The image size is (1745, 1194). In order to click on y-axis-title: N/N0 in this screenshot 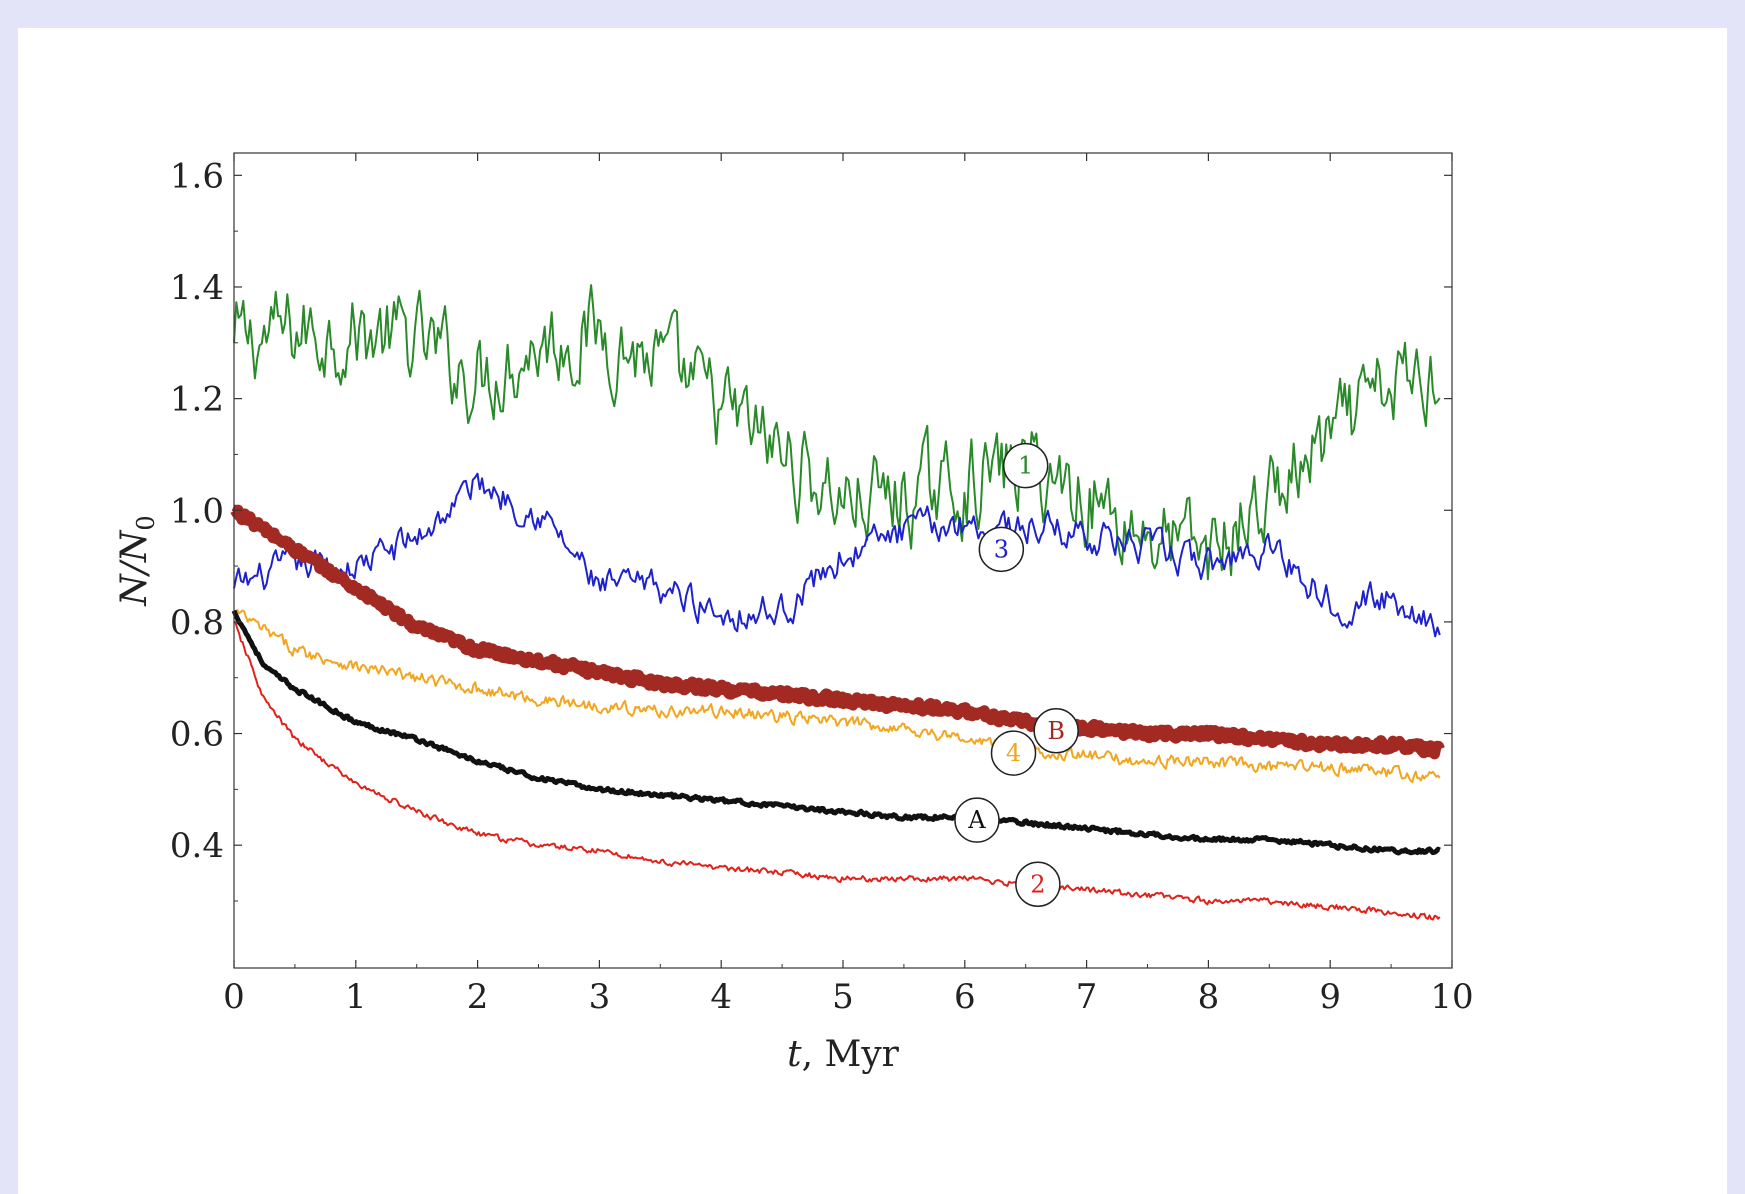, I will do `click(137, 560)`.